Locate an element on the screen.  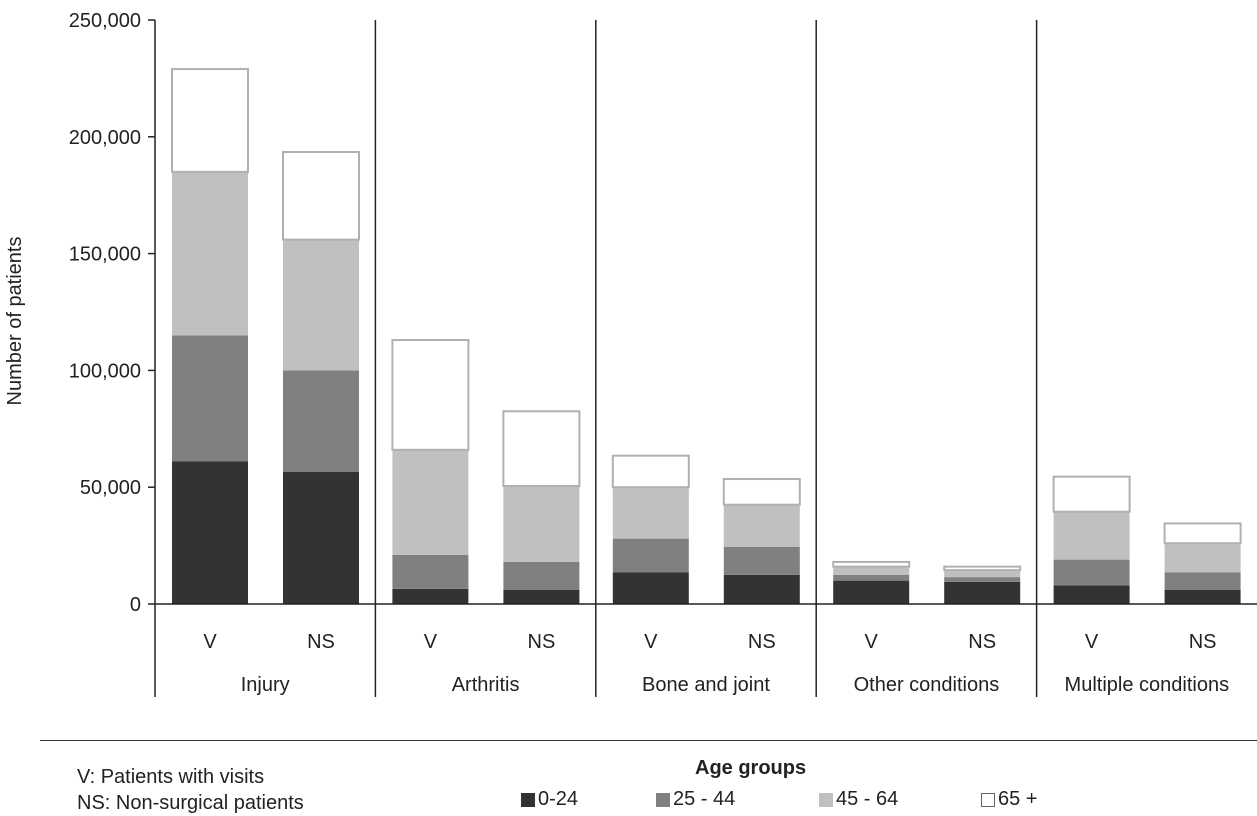
note-ns: NS: Non-surgical patients is located at coordinates (190, 803).